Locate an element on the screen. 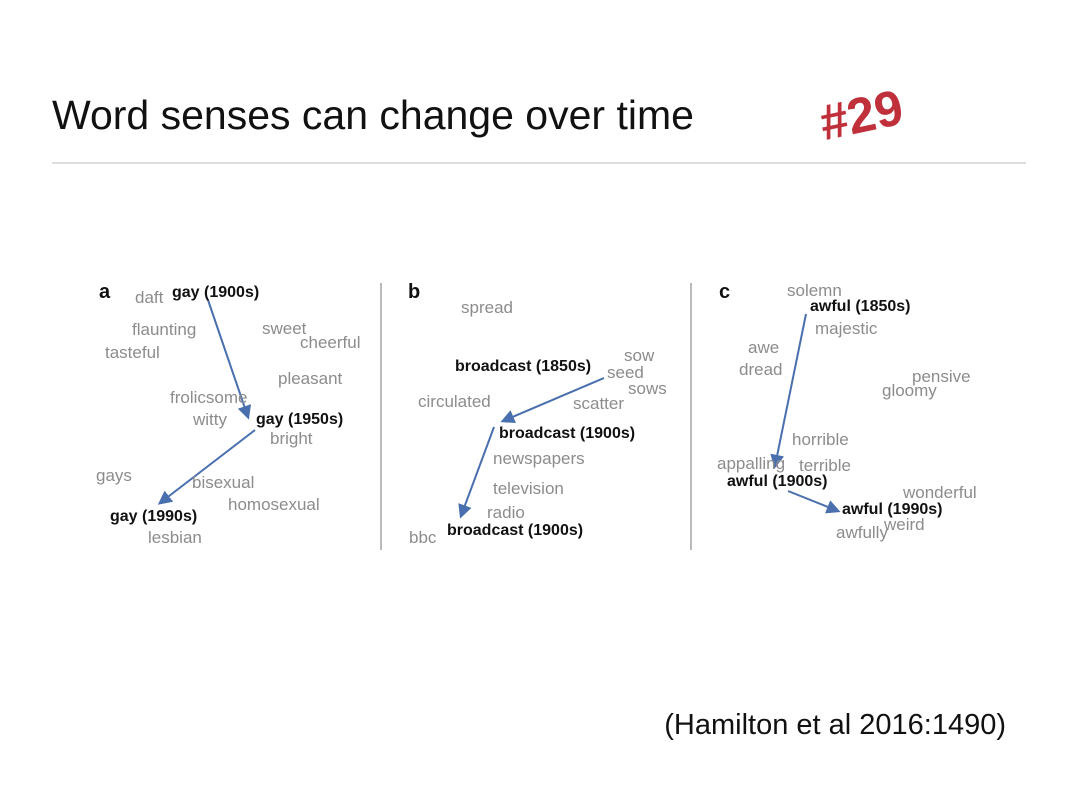 The width and height of the screenshot is (1080, 810). neighbor-word: appalling is located at coordinates (751, 463).